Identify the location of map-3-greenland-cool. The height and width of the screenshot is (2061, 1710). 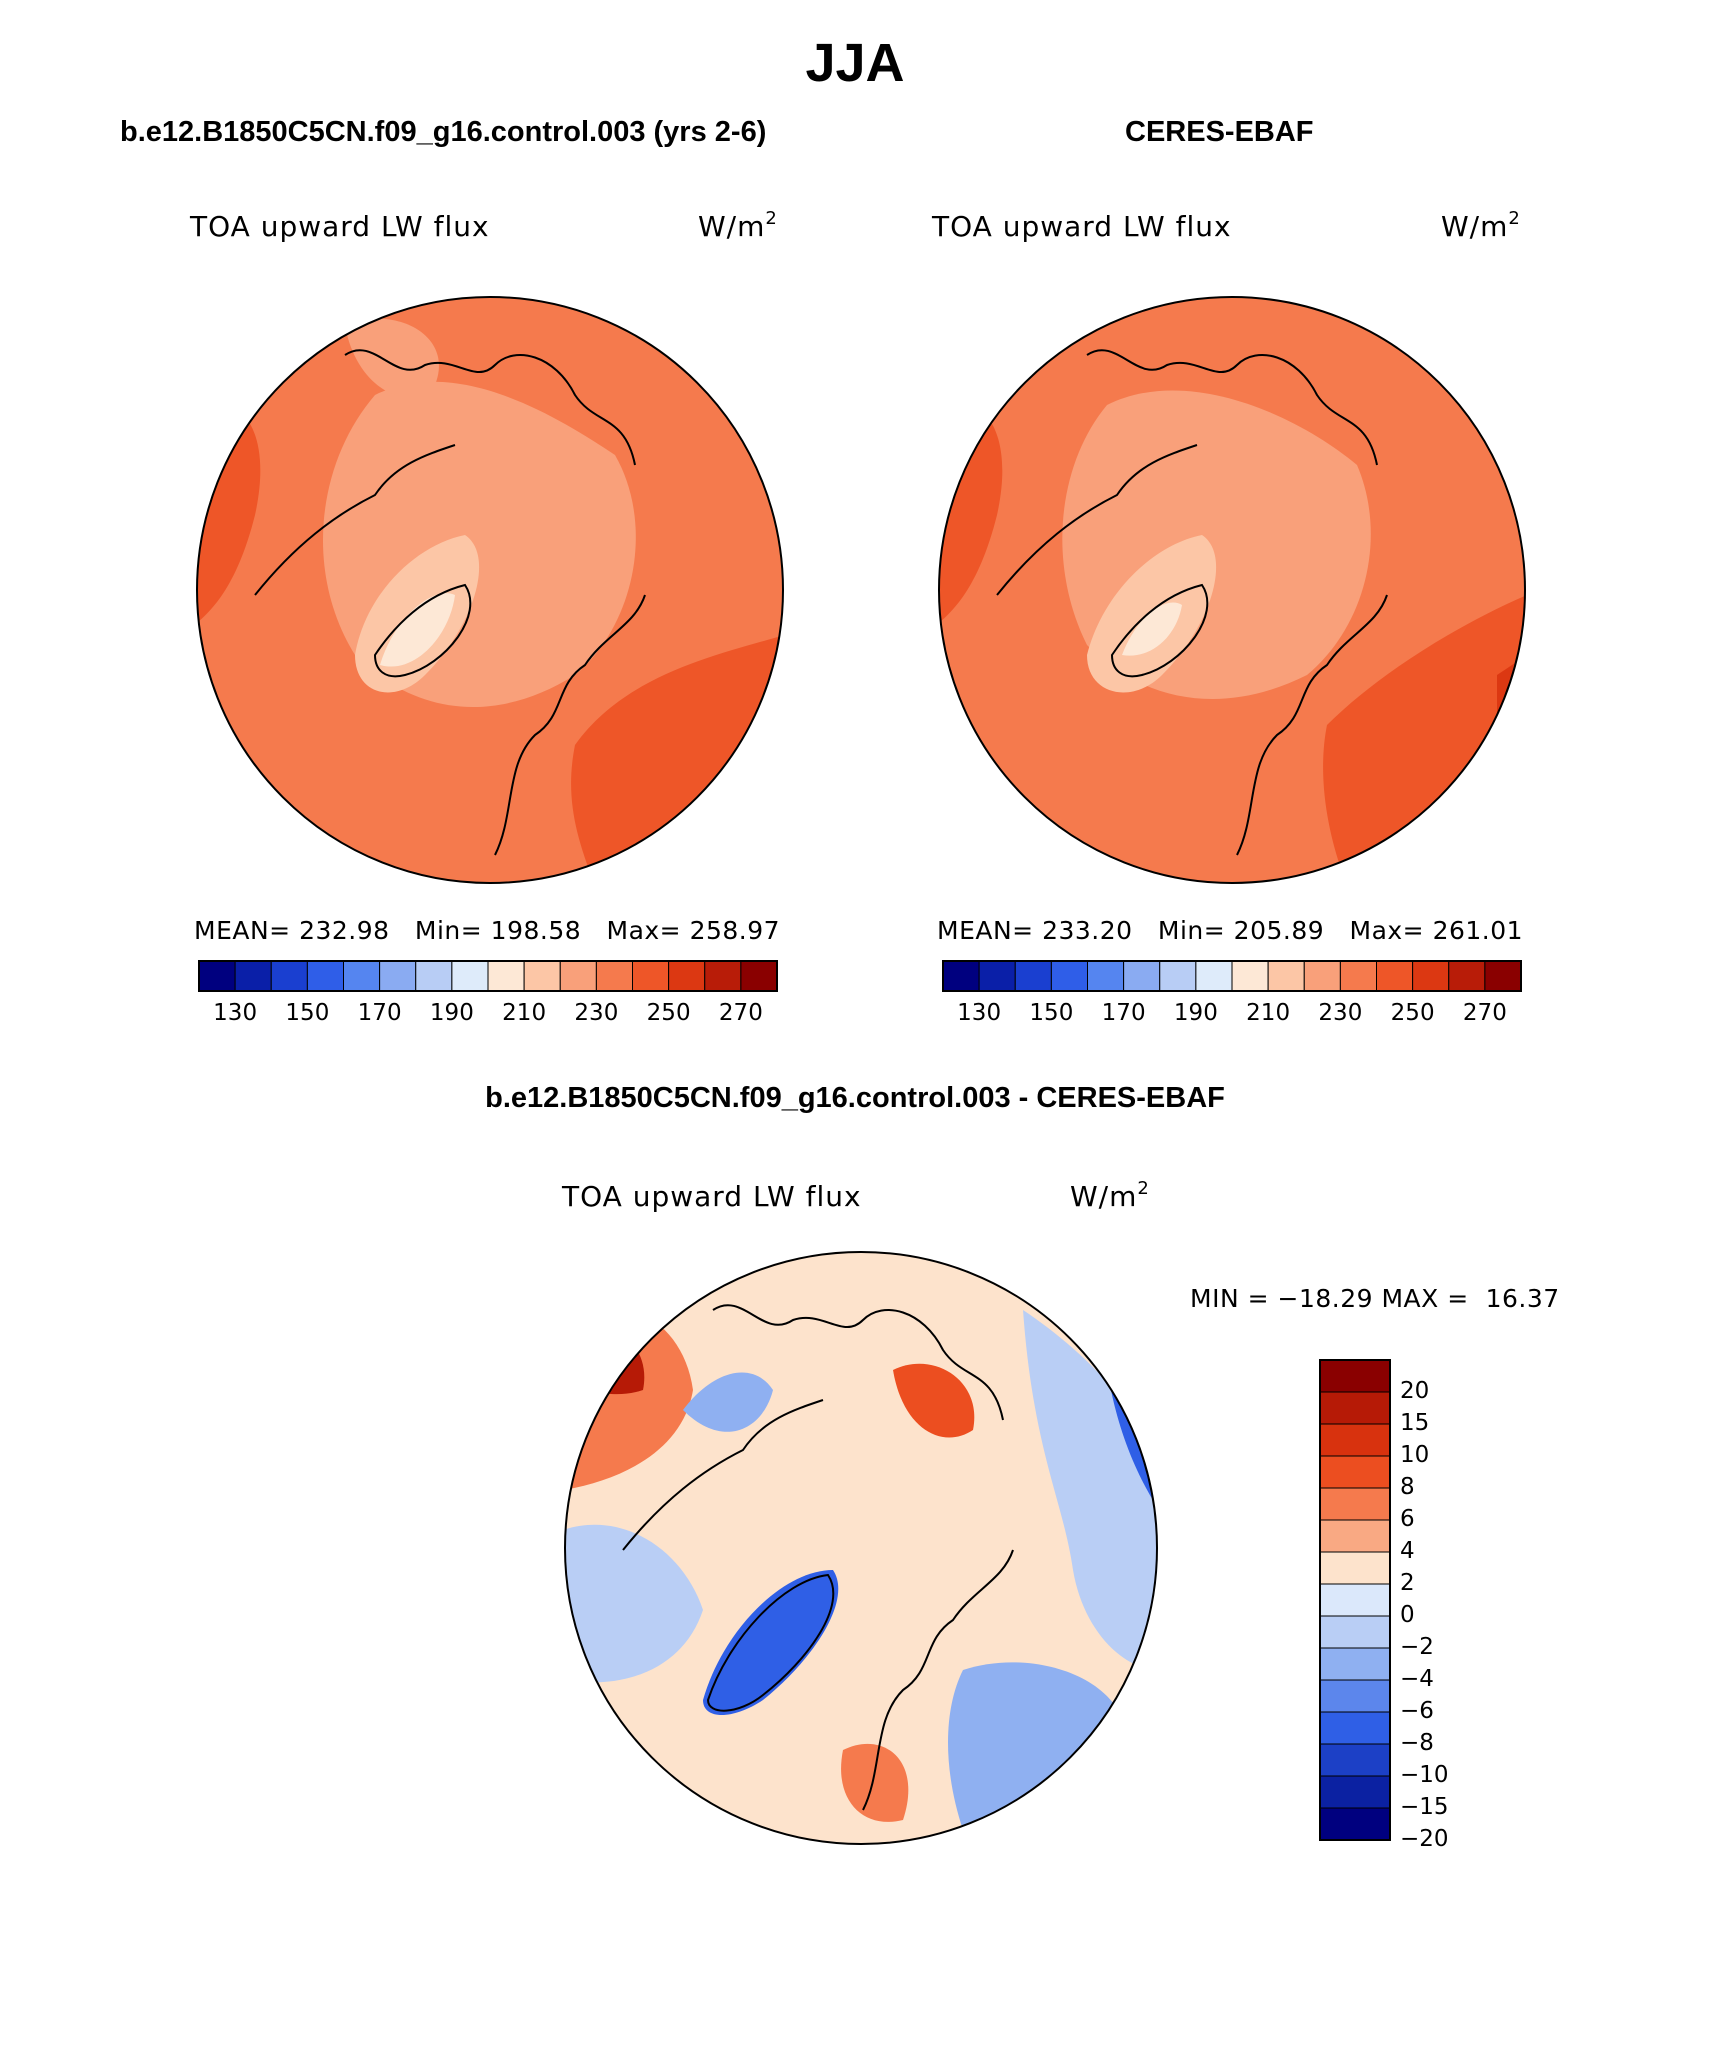
(771, 1642).